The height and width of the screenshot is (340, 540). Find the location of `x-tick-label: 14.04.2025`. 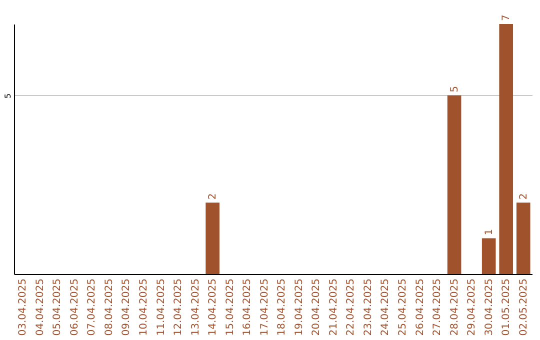

x-tick-label: 14.04.2025 is located at coordinates (213, 307).